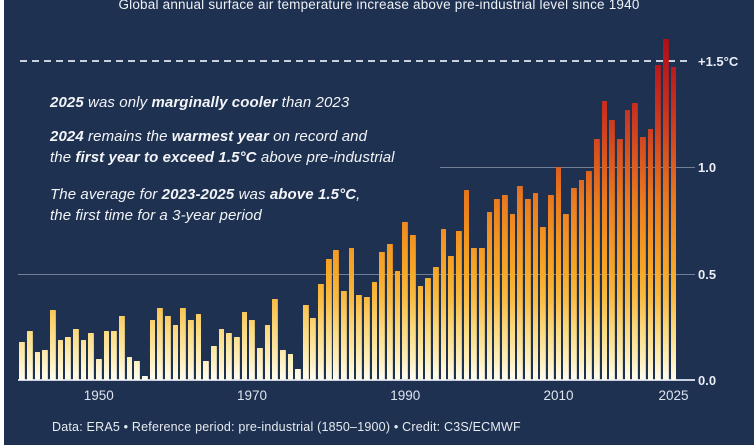  Describe the element at coordinates (428, 328) in the screenshot. I see `temperature-bar-1993` at that location.